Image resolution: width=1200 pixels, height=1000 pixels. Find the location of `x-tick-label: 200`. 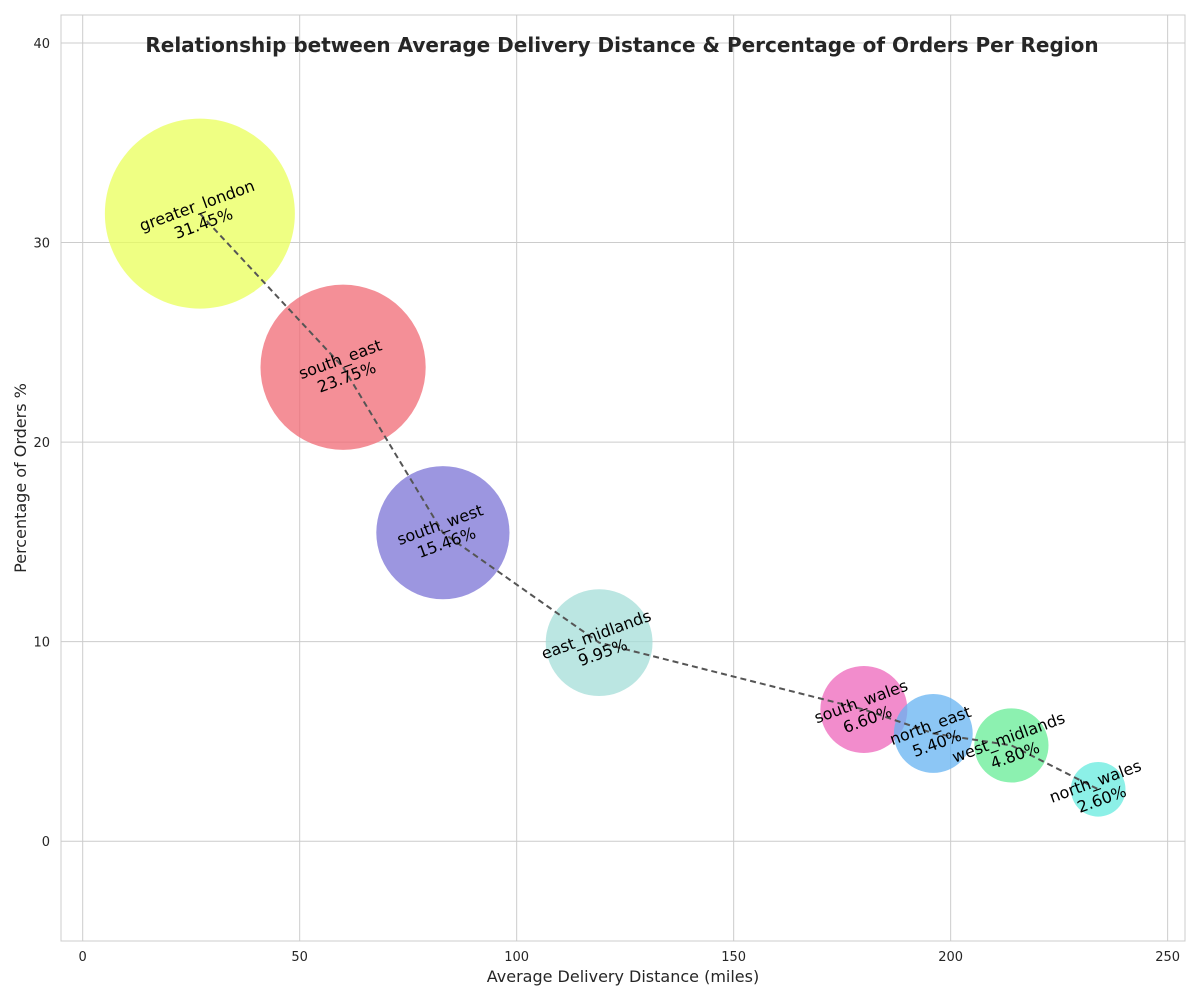

x-tick-label: 200 is located at coordinates (950, 957).